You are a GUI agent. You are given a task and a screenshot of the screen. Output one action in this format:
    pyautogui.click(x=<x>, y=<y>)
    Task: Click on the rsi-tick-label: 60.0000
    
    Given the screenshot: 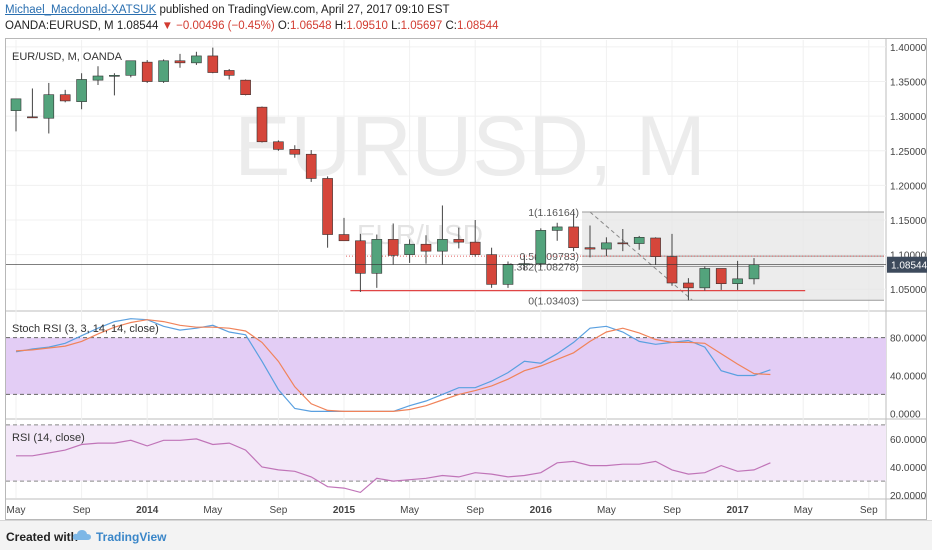 What is the action you would take?
    pyautogui.click(x=908, y=440)
    